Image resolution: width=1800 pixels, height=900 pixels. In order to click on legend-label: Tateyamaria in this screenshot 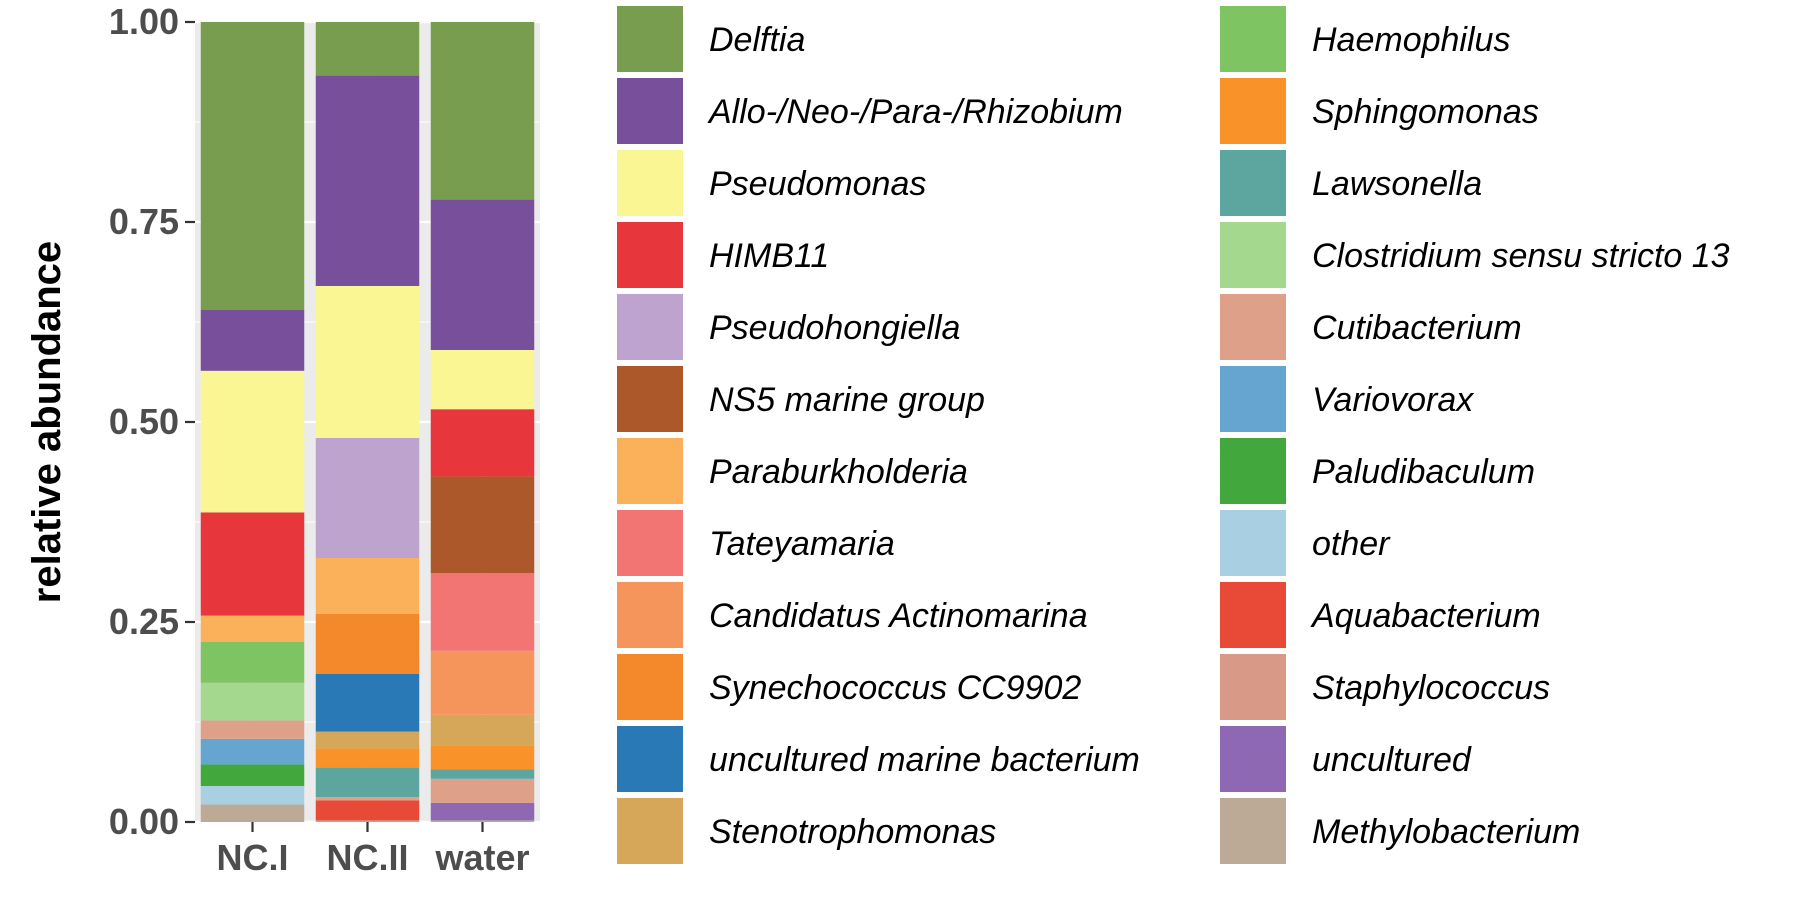, I will do `click(802, 544)`.